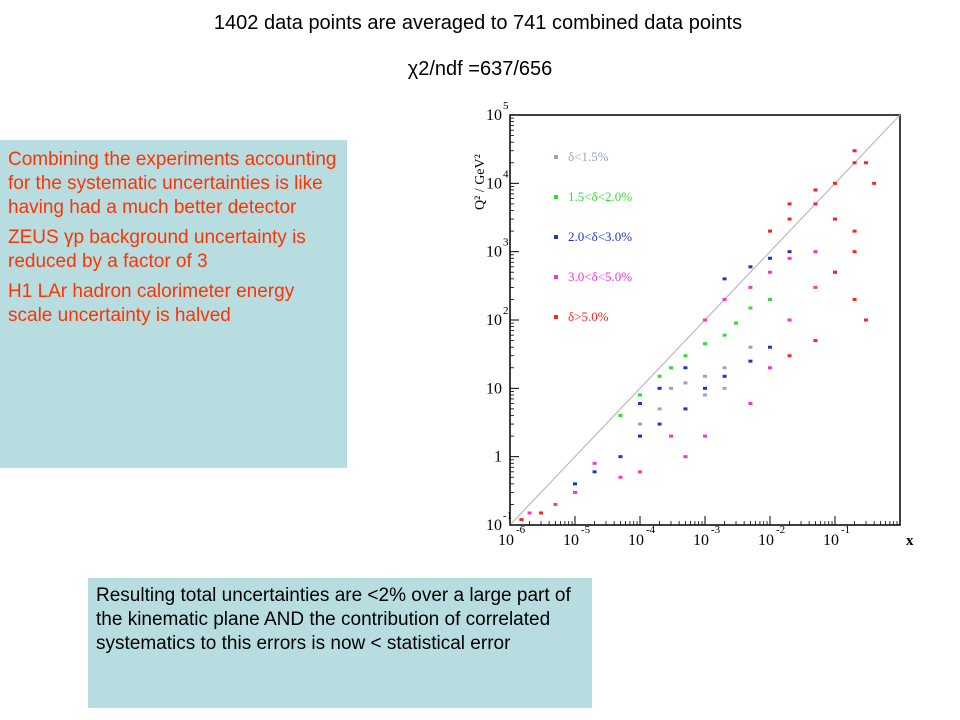 The height and width of the screenshot is (720, 960). Describe the element at coordinates (588, 316) in the screenshot. I see `legend-label: δ>5.0%` at that location.